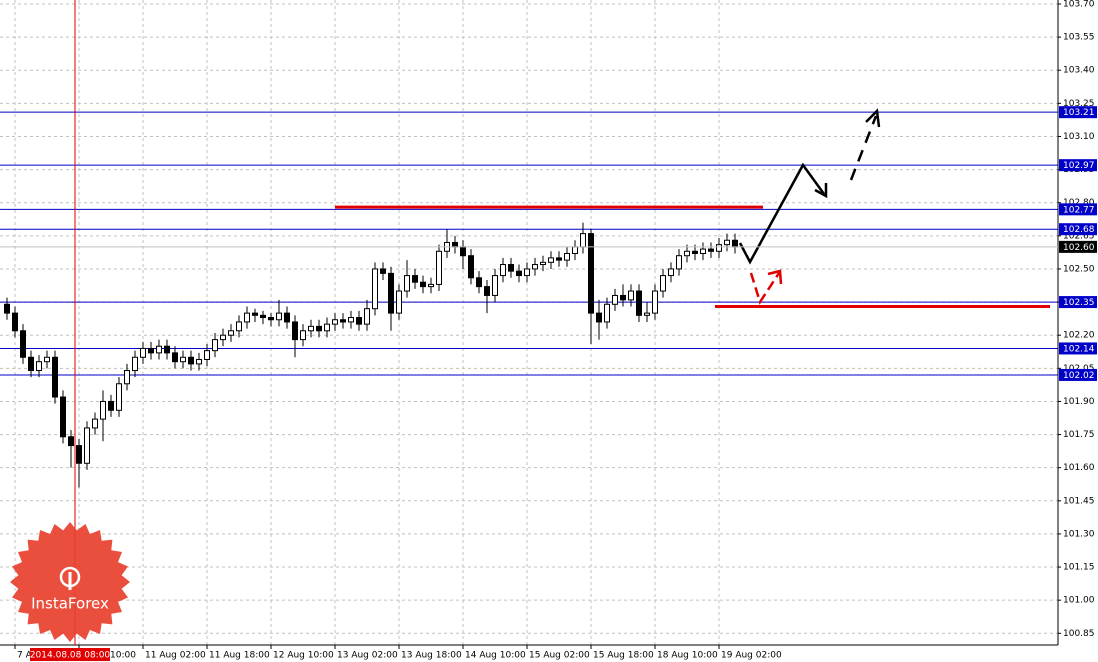 This screenshot has height=662, width=1098. I want to click on x-tick-label: 14 Aug 10:00, so click(495, 656).